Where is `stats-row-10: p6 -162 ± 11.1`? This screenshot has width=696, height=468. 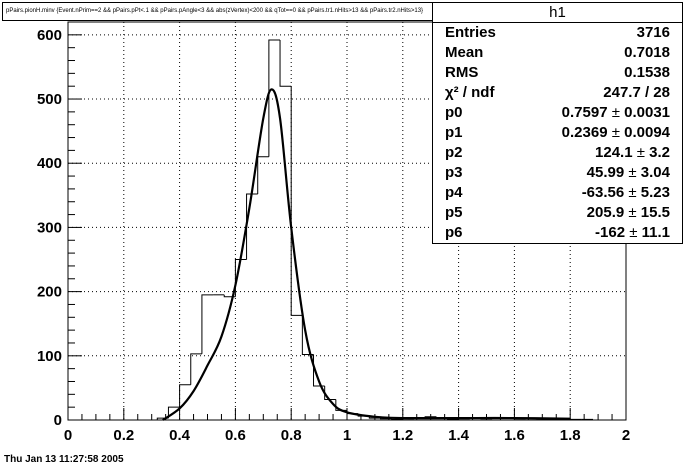
stats-row-10: p6 -162 ± 11.1 is located at coordinates (557, 234).